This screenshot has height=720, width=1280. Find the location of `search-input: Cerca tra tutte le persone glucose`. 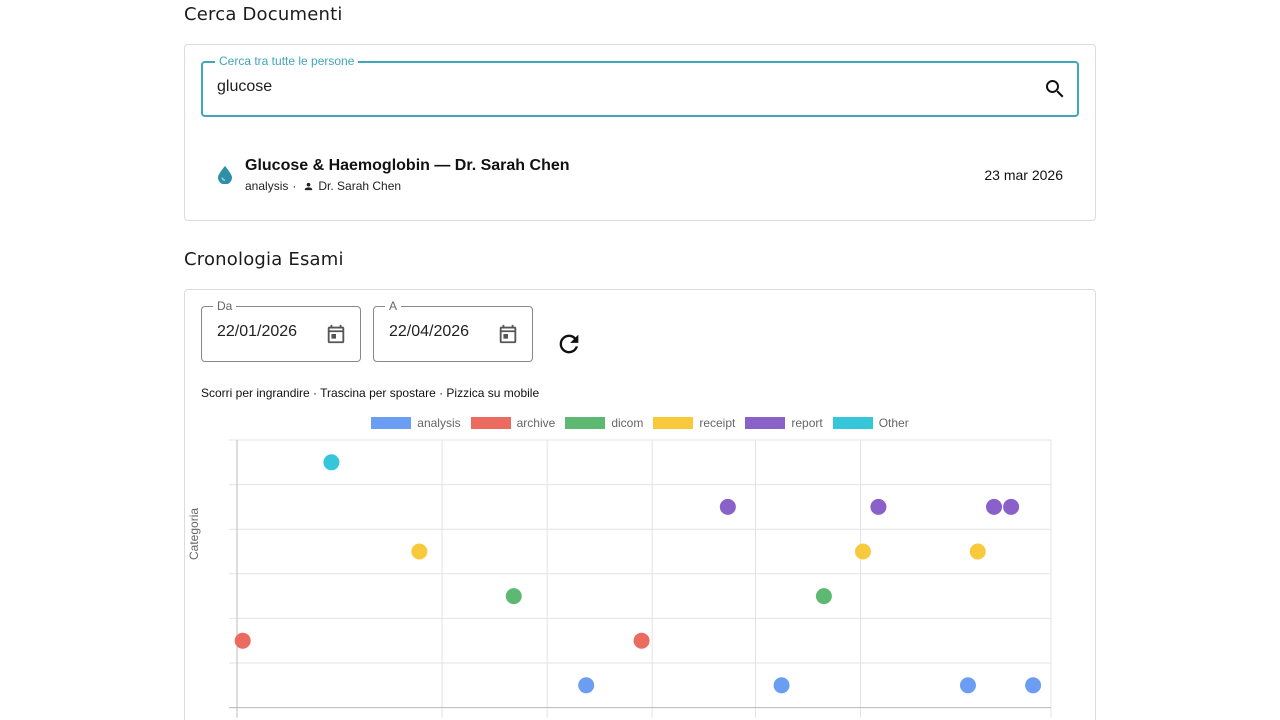

search-input: Cerca tra tutte le persone glucose is located at coordinates (640, 85).